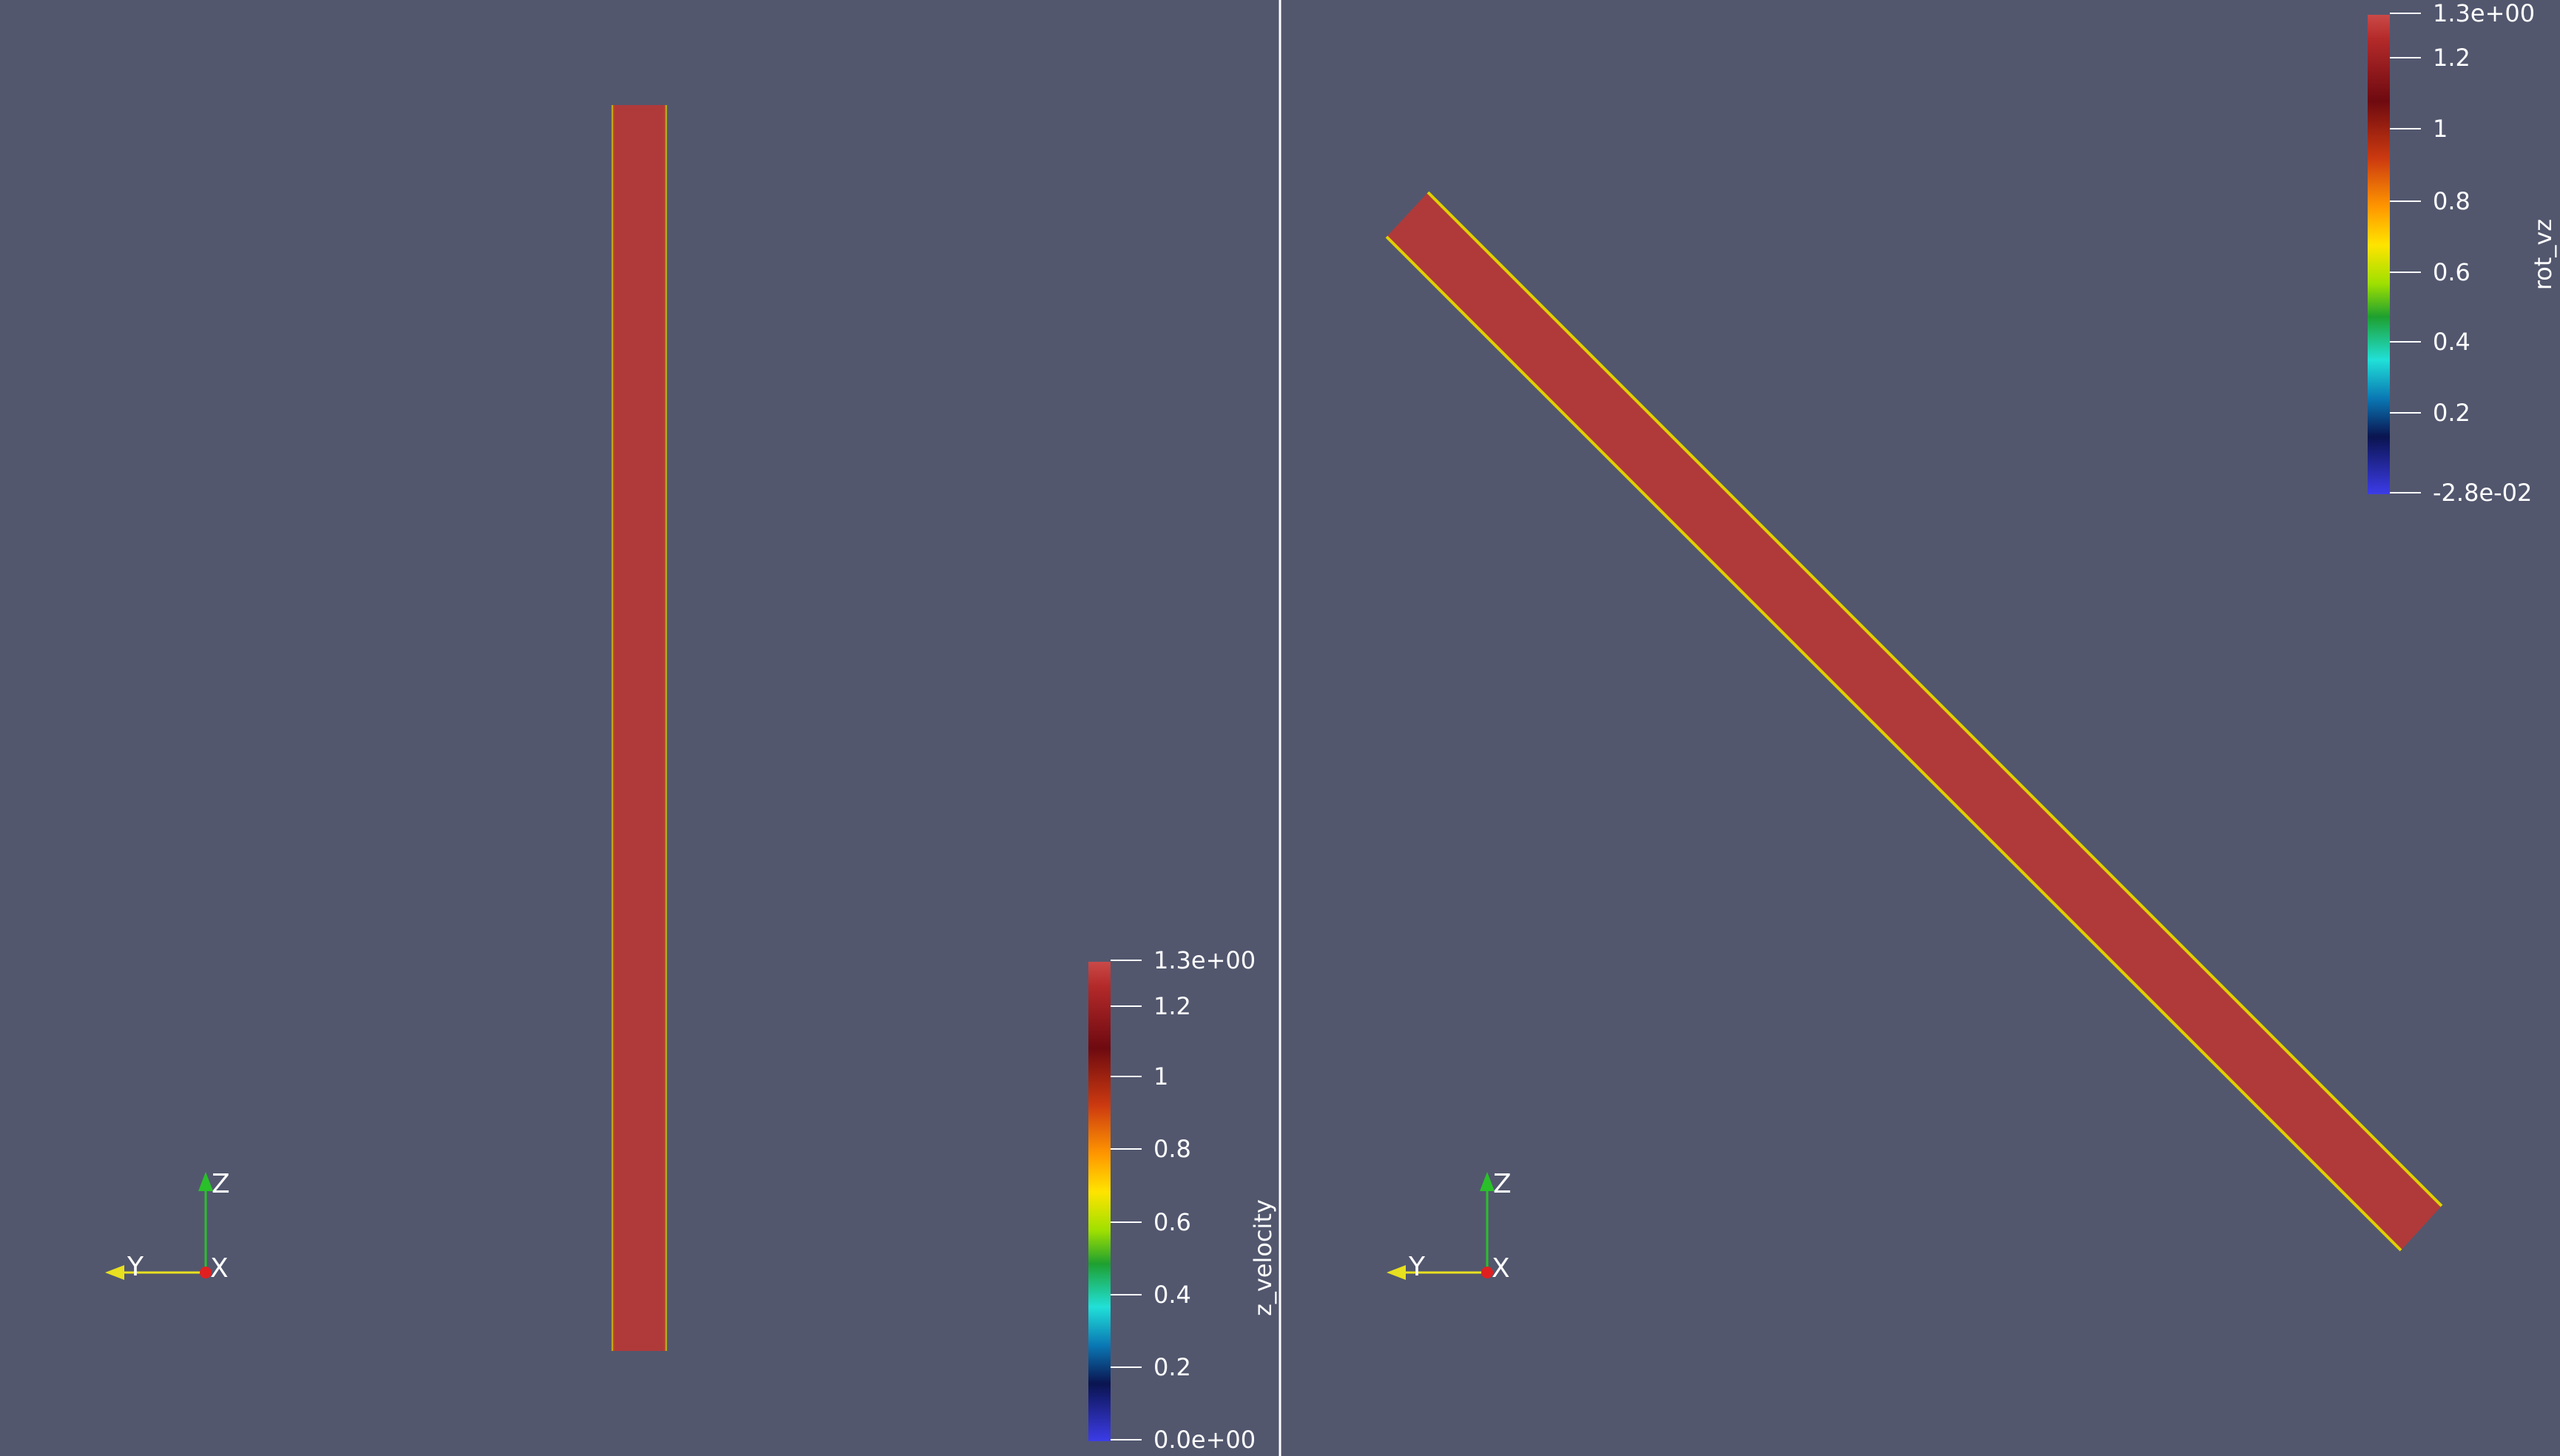 This screenshot has width=2560, height=1456. I want to click on left-colorbar-ticks: 1.3e+00 1.2 1 0.8 0.6 0.4 0.2 0.0e+00, so click(1183, 1200).